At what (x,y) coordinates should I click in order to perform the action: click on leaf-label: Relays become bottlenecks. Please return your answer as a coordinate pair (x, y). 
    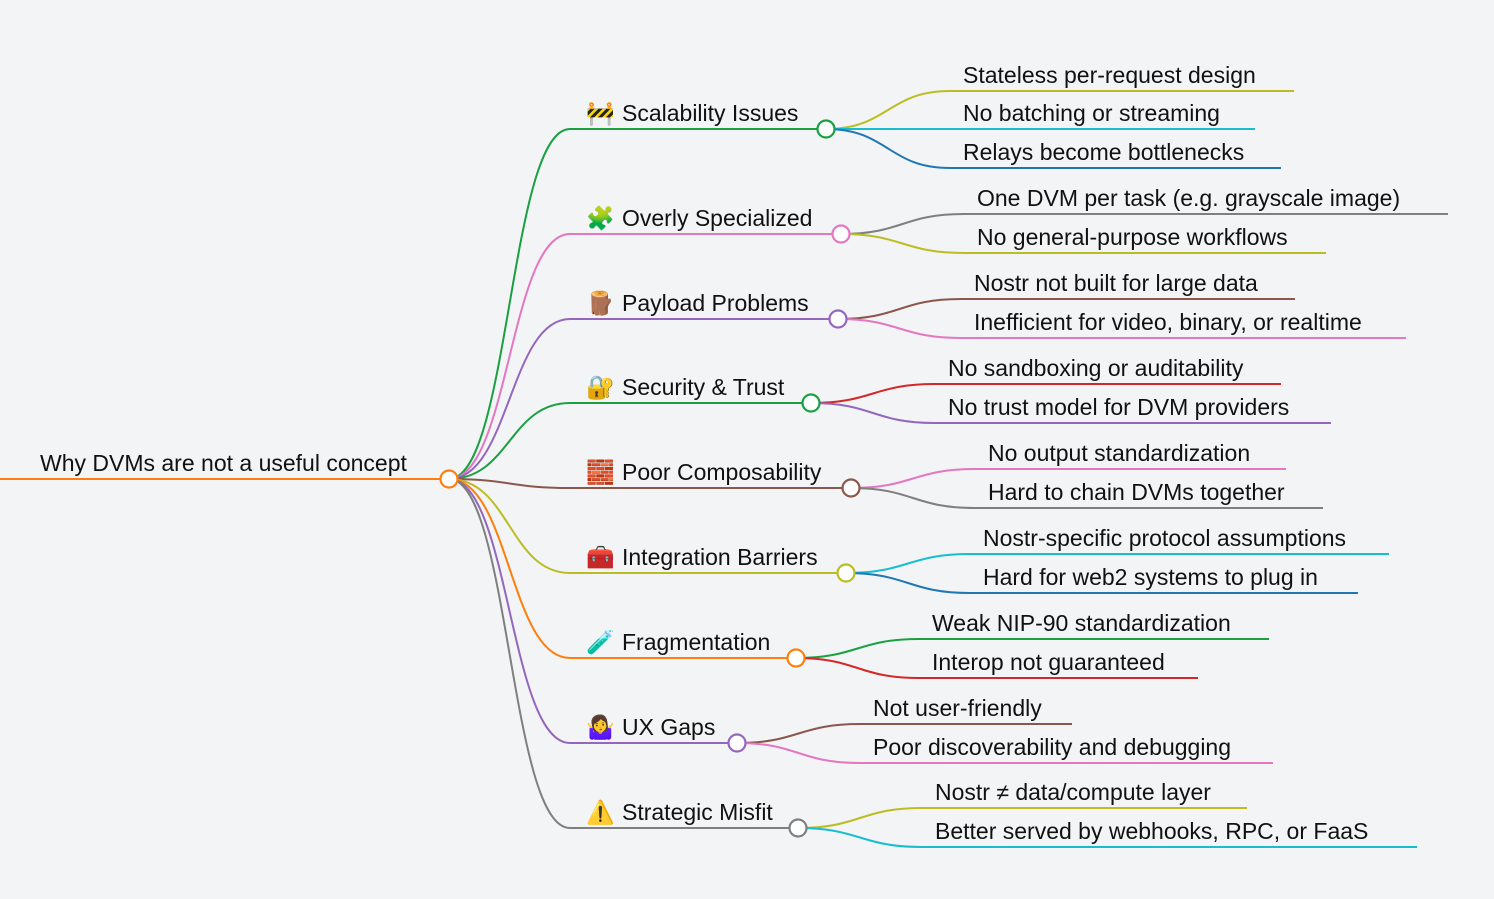
    Looking at the image, I should click on (1103, 152).